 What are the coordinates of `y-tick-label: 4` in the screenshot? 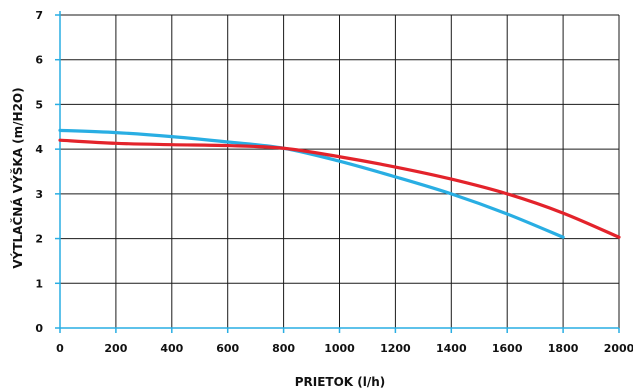 It's located at (39, 149).